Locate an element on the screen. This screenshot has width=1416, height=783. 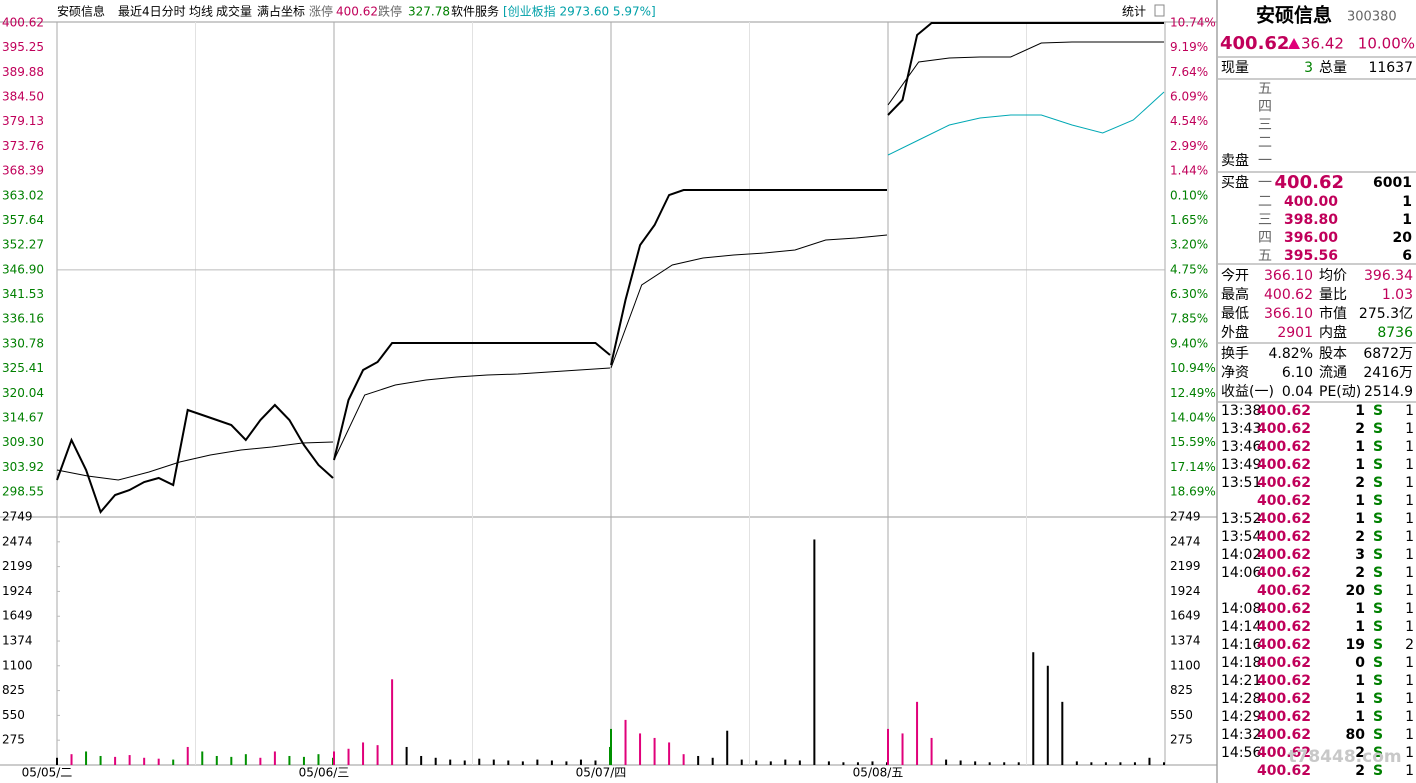
pct-tick-label: 7.64% is located at coordinates (1189, 72).